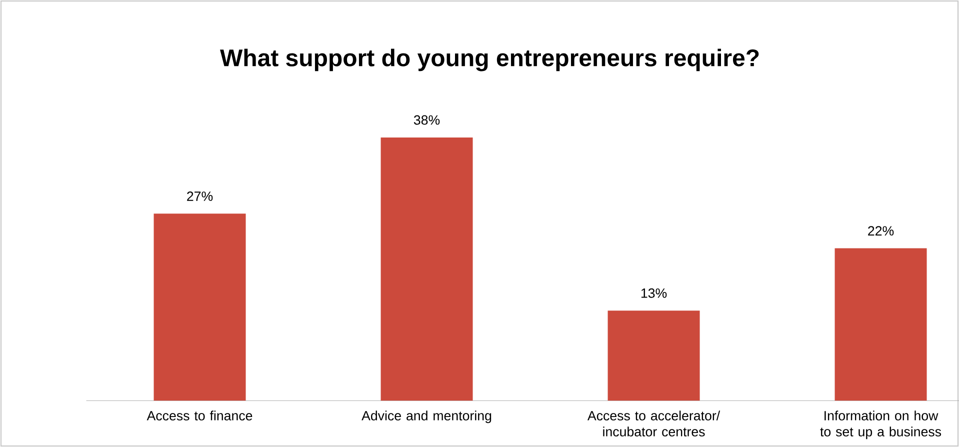  What do you see at coordinates (427, 417) in the screenshot?
I see `x-tick-label: Advice and mentoring` at bounding box center [427, 417].